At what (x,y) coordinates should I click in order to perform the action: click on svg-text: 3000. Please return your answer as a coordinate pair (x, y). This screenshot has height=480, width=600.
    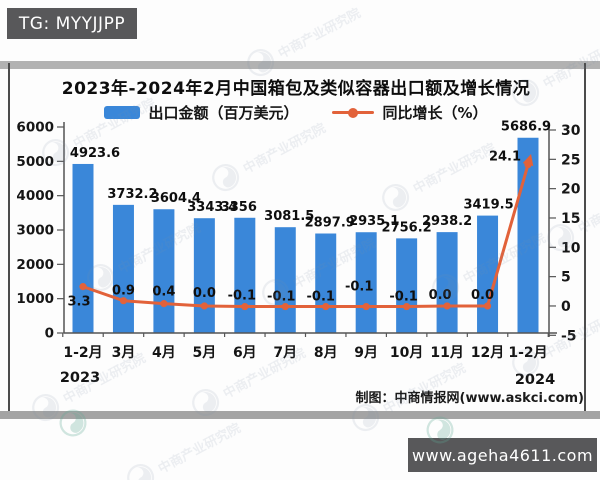
    Looking at the image, I should click on (35, 231).